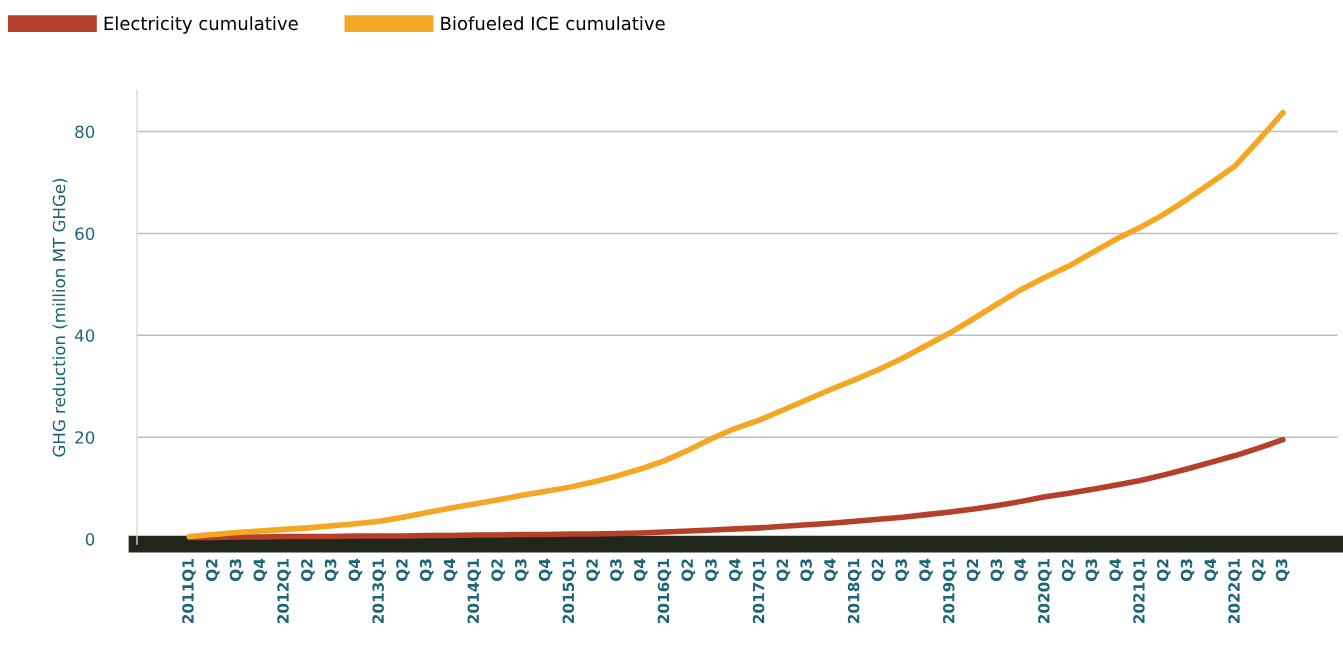  What do you see at coordinates (759, 591) in the screenshot?
I see `x-tick-label: 2017Q1` at bounding box center [759, 591].